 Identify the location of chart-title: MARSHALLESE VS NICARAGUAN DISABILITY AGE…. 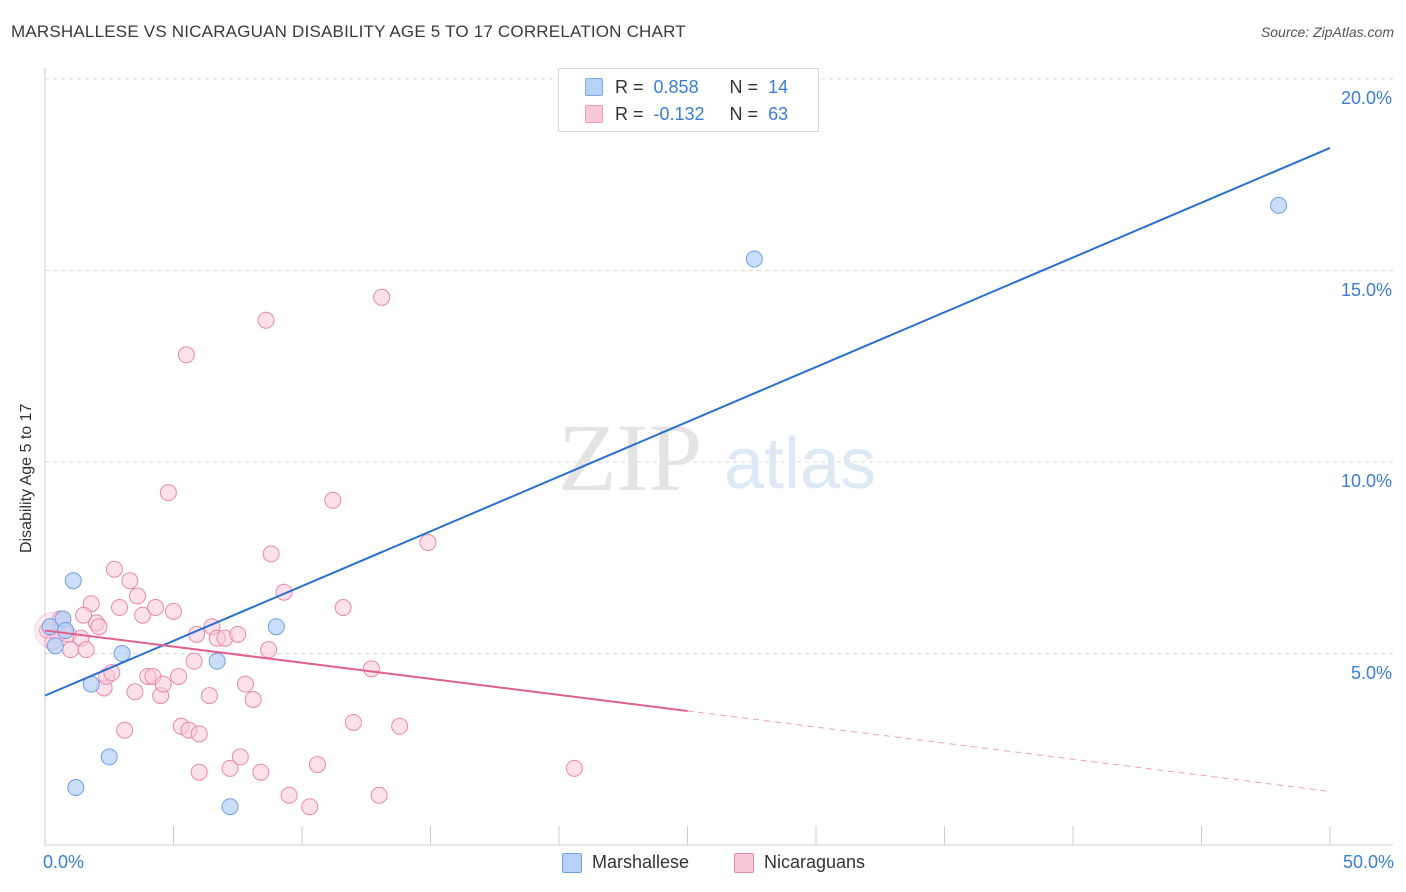
(348, 31).